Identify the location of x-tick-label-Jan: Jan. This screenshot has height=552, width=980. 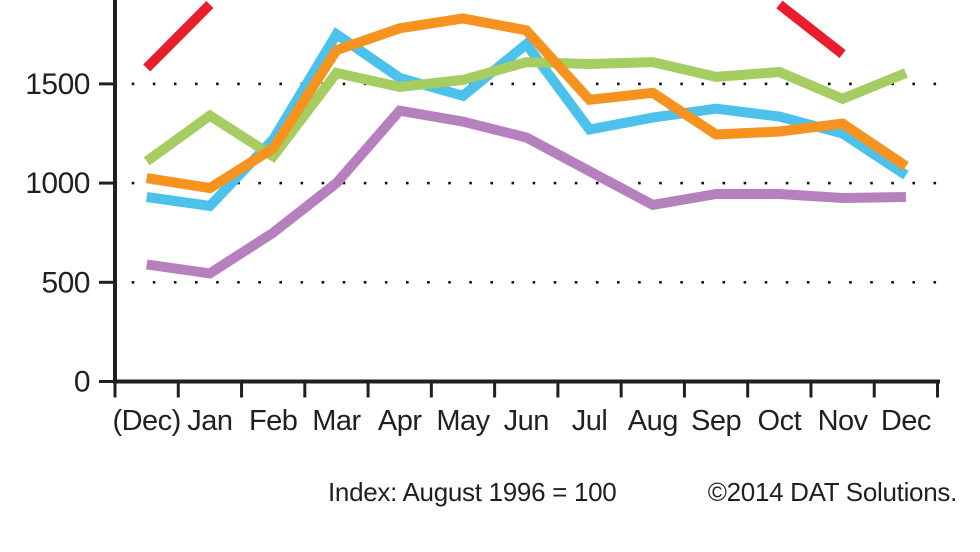
(209, 421).